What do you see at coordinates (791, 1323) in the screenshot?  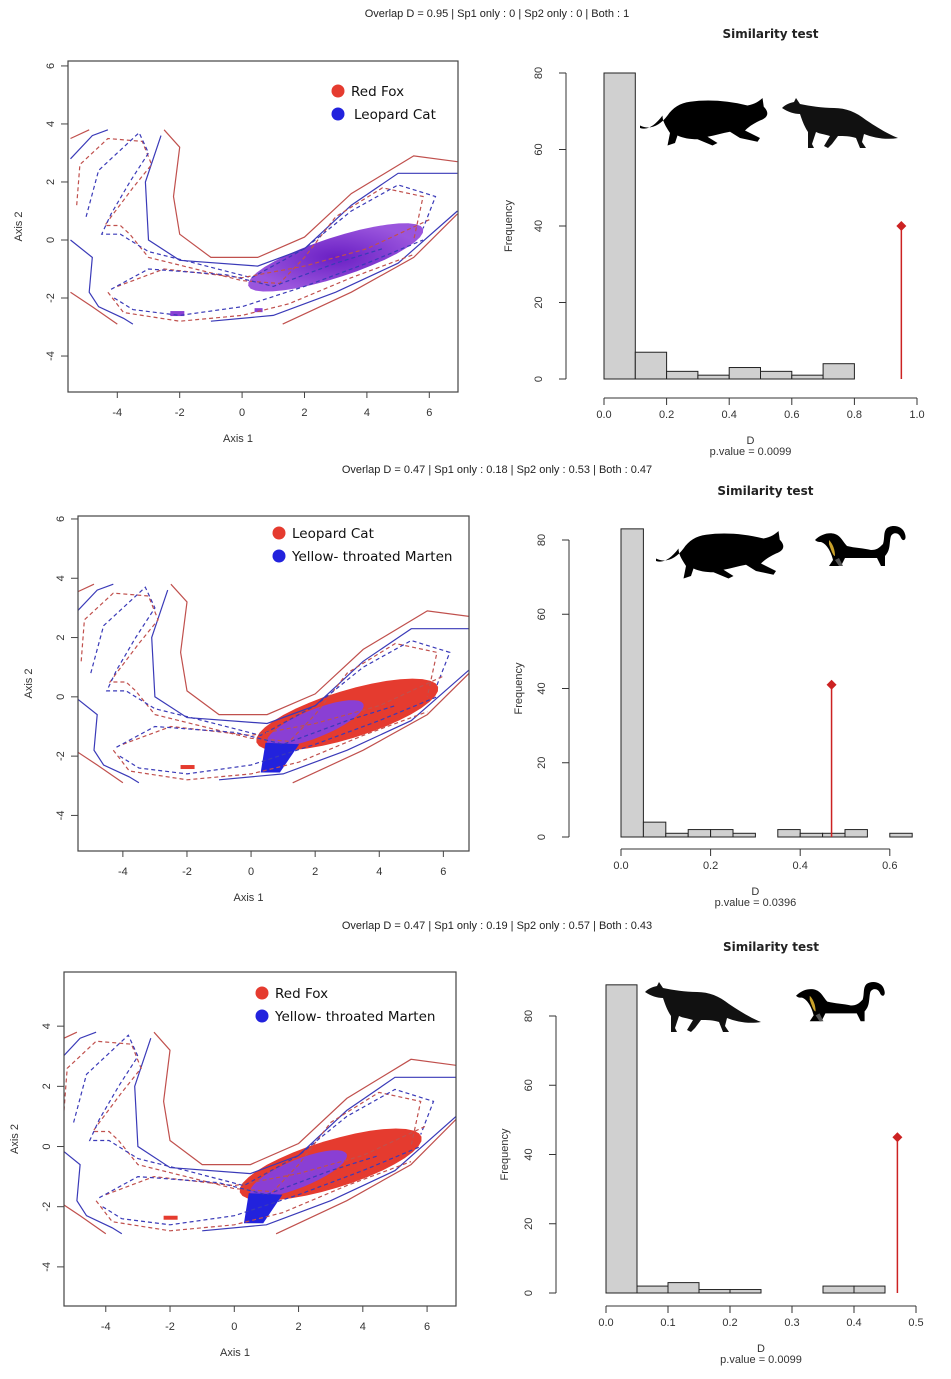 I see `x-tick-label: 0.3` at bounding box center [791, 1323].